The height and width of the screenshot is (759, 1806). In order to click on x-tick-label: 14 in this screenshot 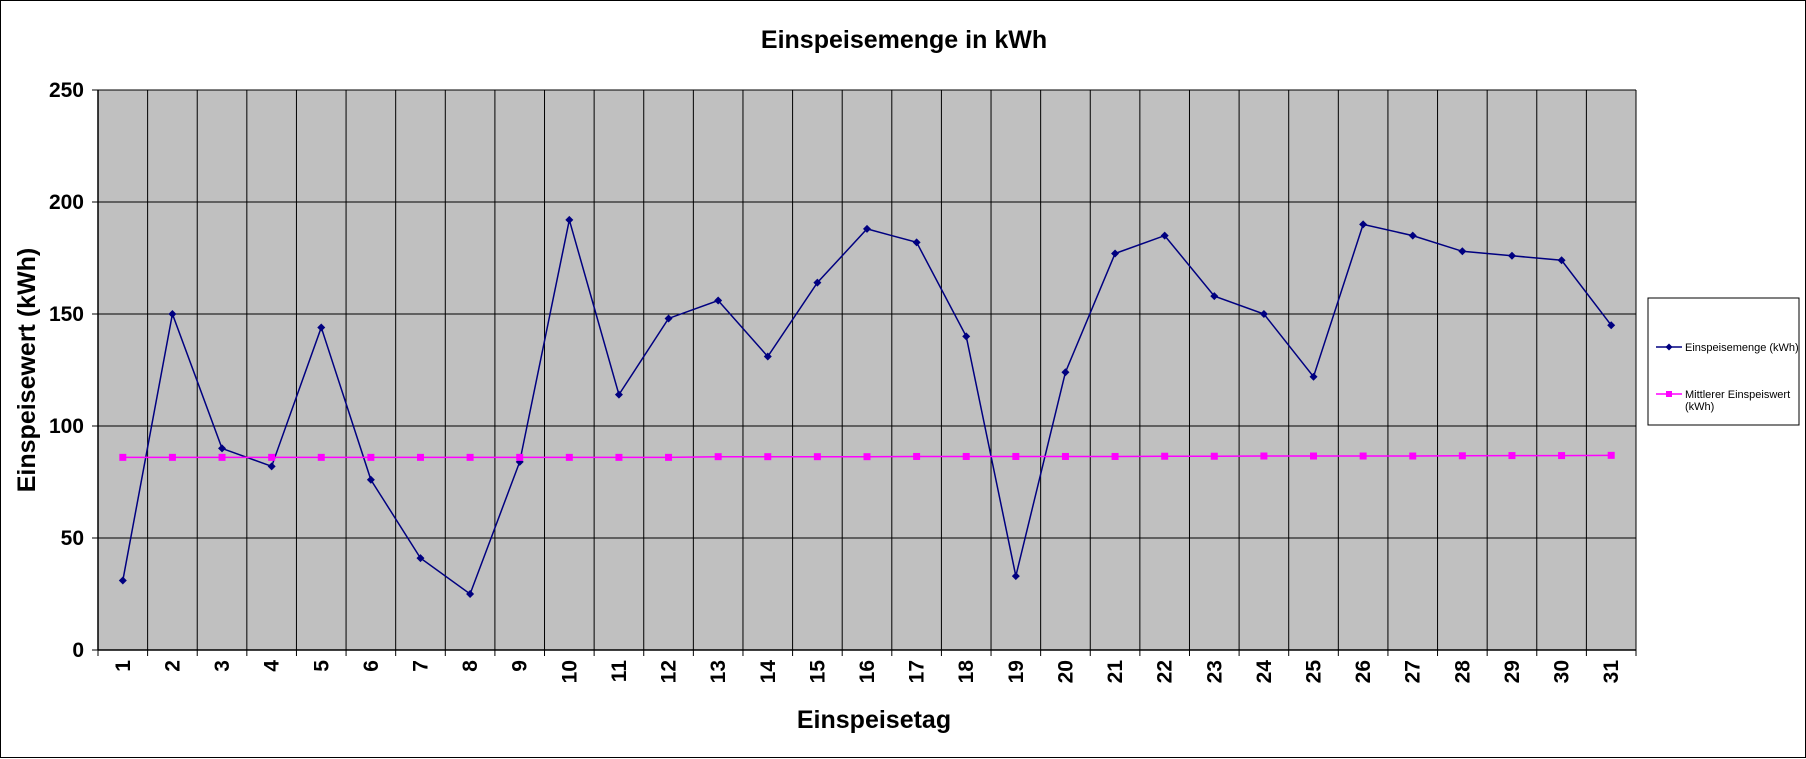, I will do `click(768, 672)`.